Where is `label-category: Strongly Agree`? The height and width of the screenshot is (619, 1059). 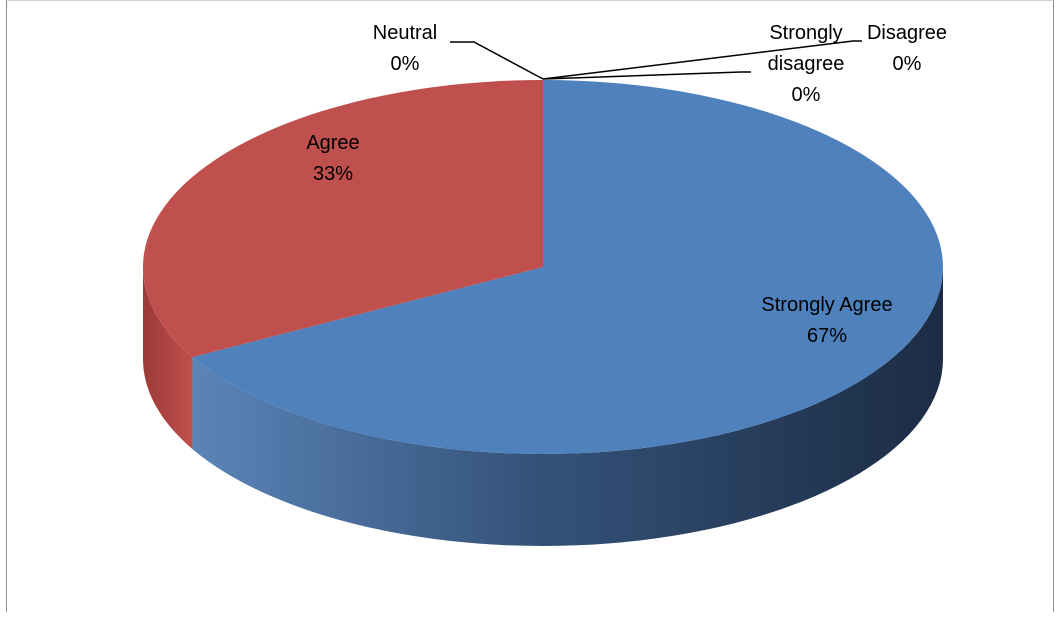 label-category: Strongly Agree is located at coordinates (826, 305).